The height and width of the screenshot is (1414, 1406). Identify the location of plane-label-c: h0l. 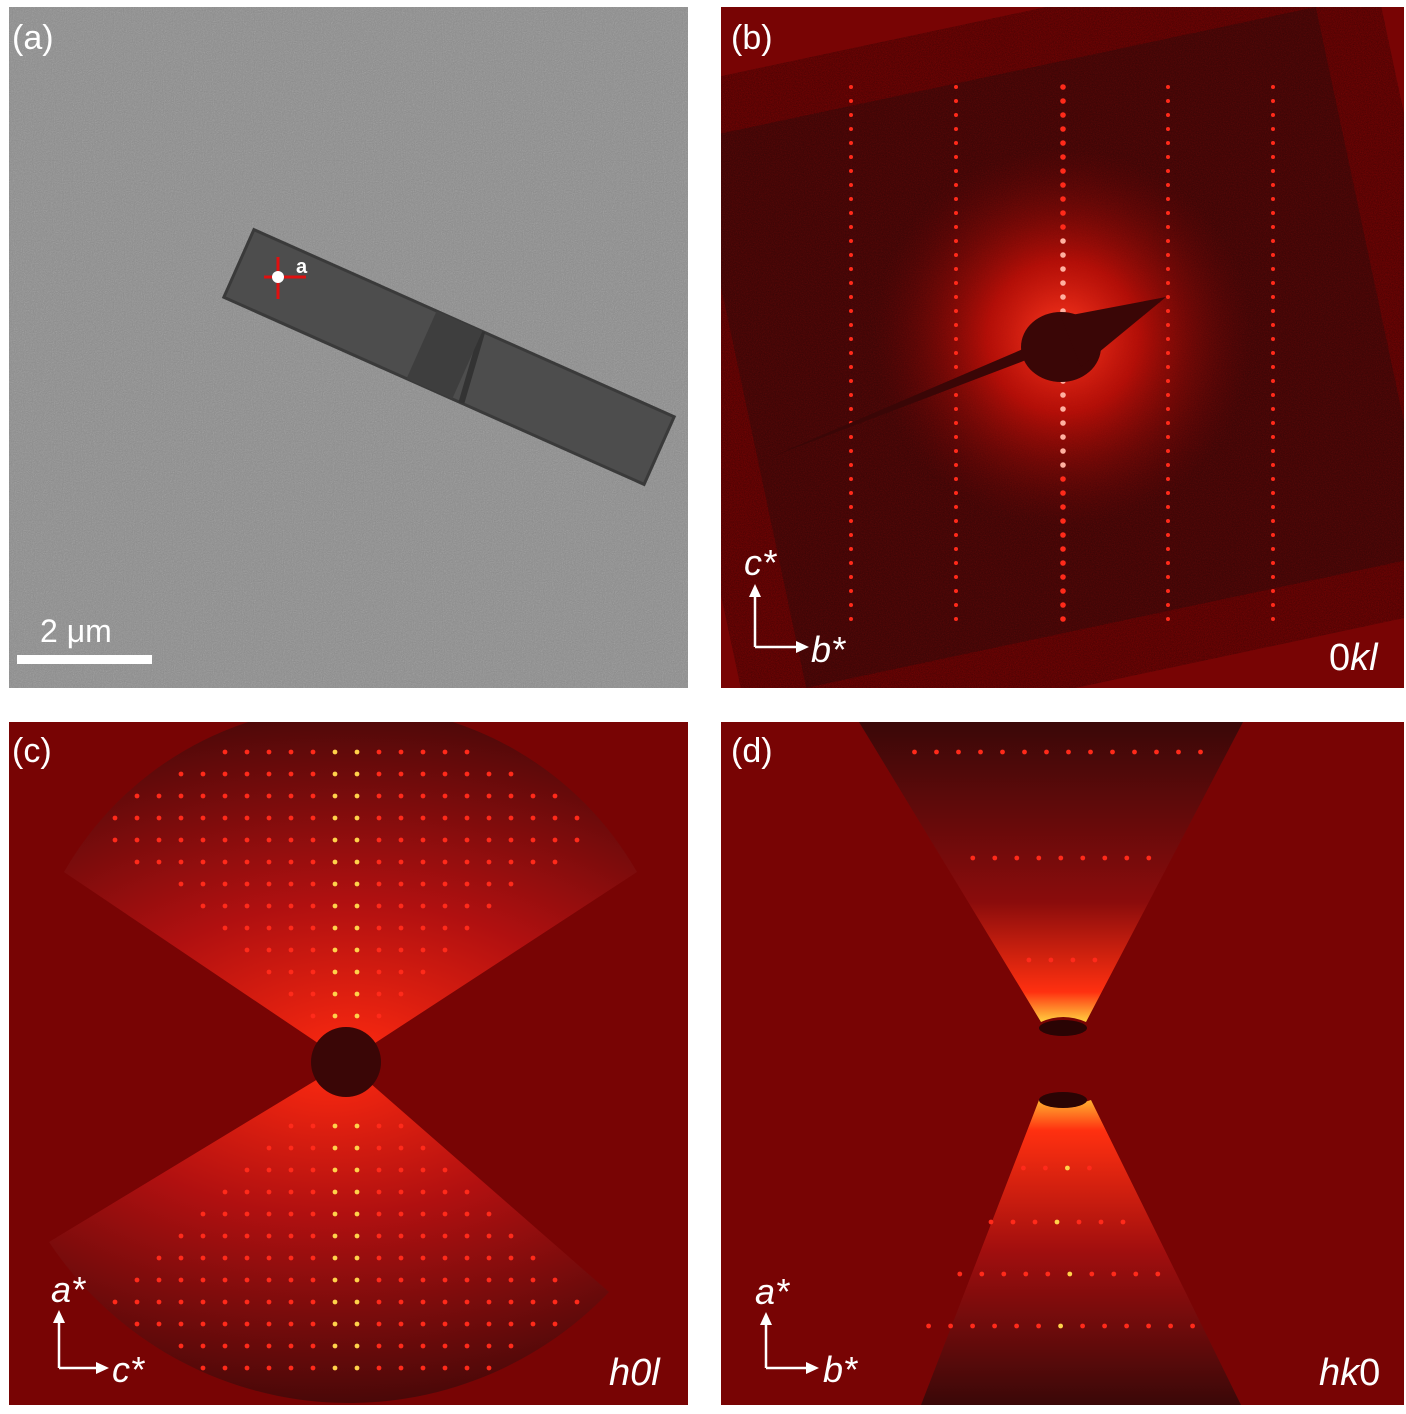
(634, 1373).